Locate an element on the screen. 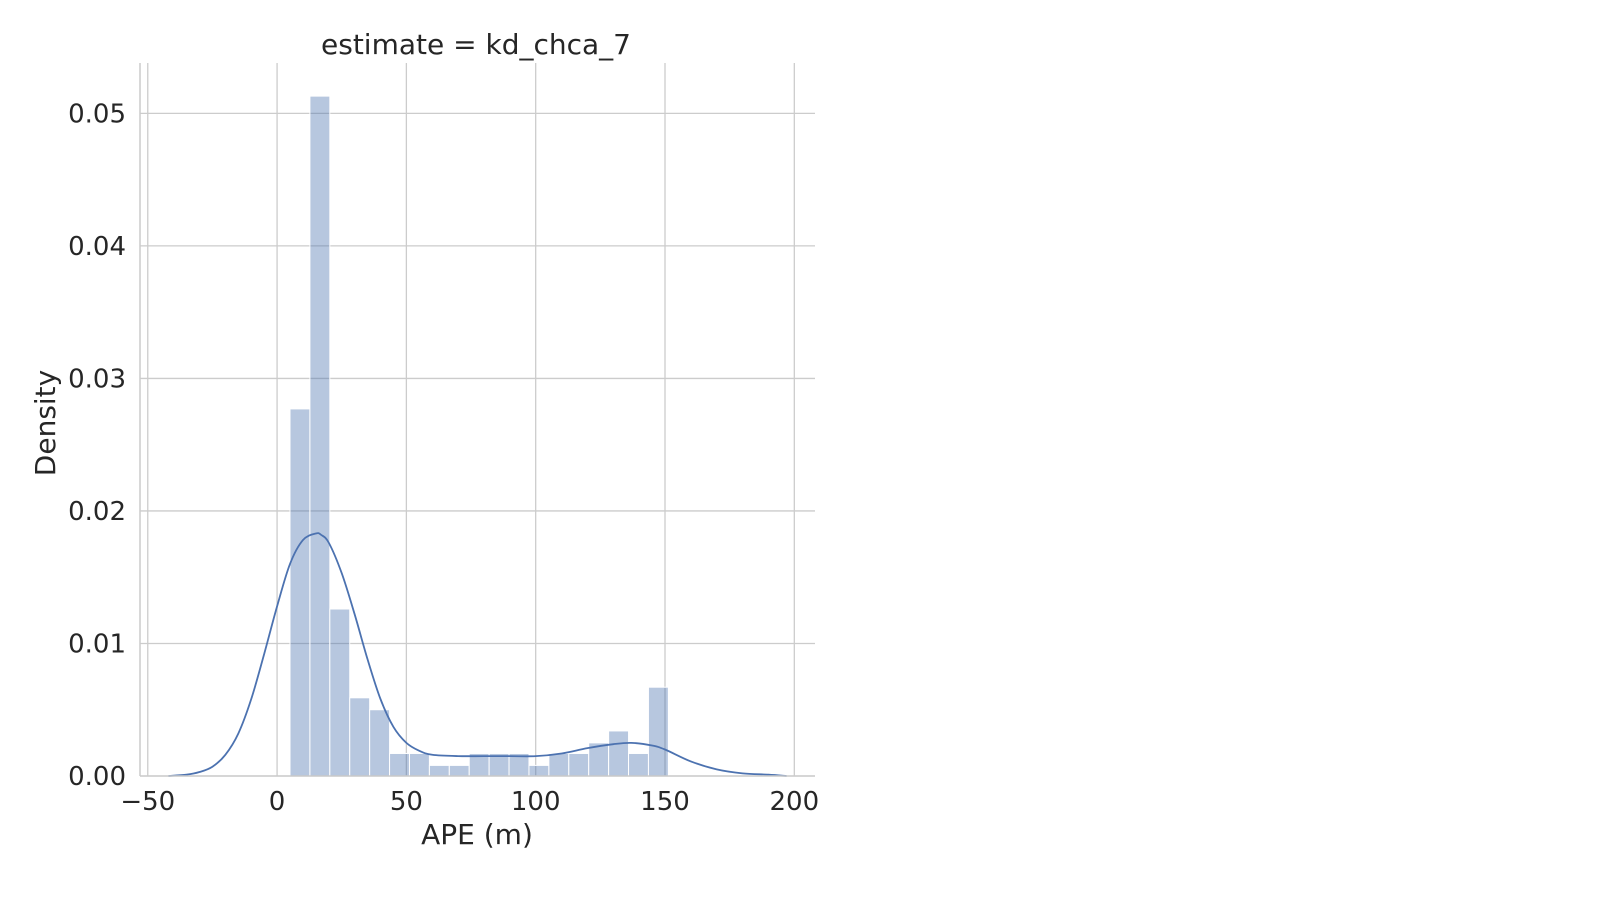  kde-layer is located at coordinates (477, 654).